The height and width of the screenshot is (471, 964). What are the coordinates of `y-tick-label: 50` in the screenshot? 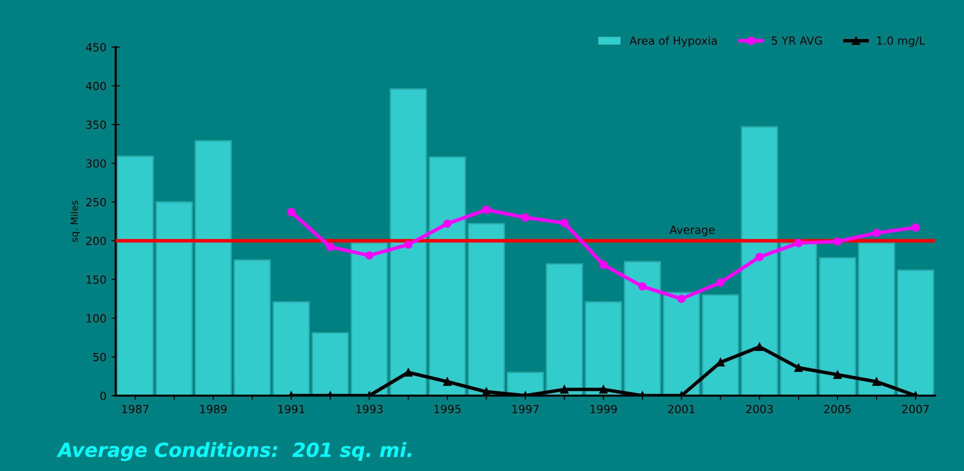 It's located at (99, 357).